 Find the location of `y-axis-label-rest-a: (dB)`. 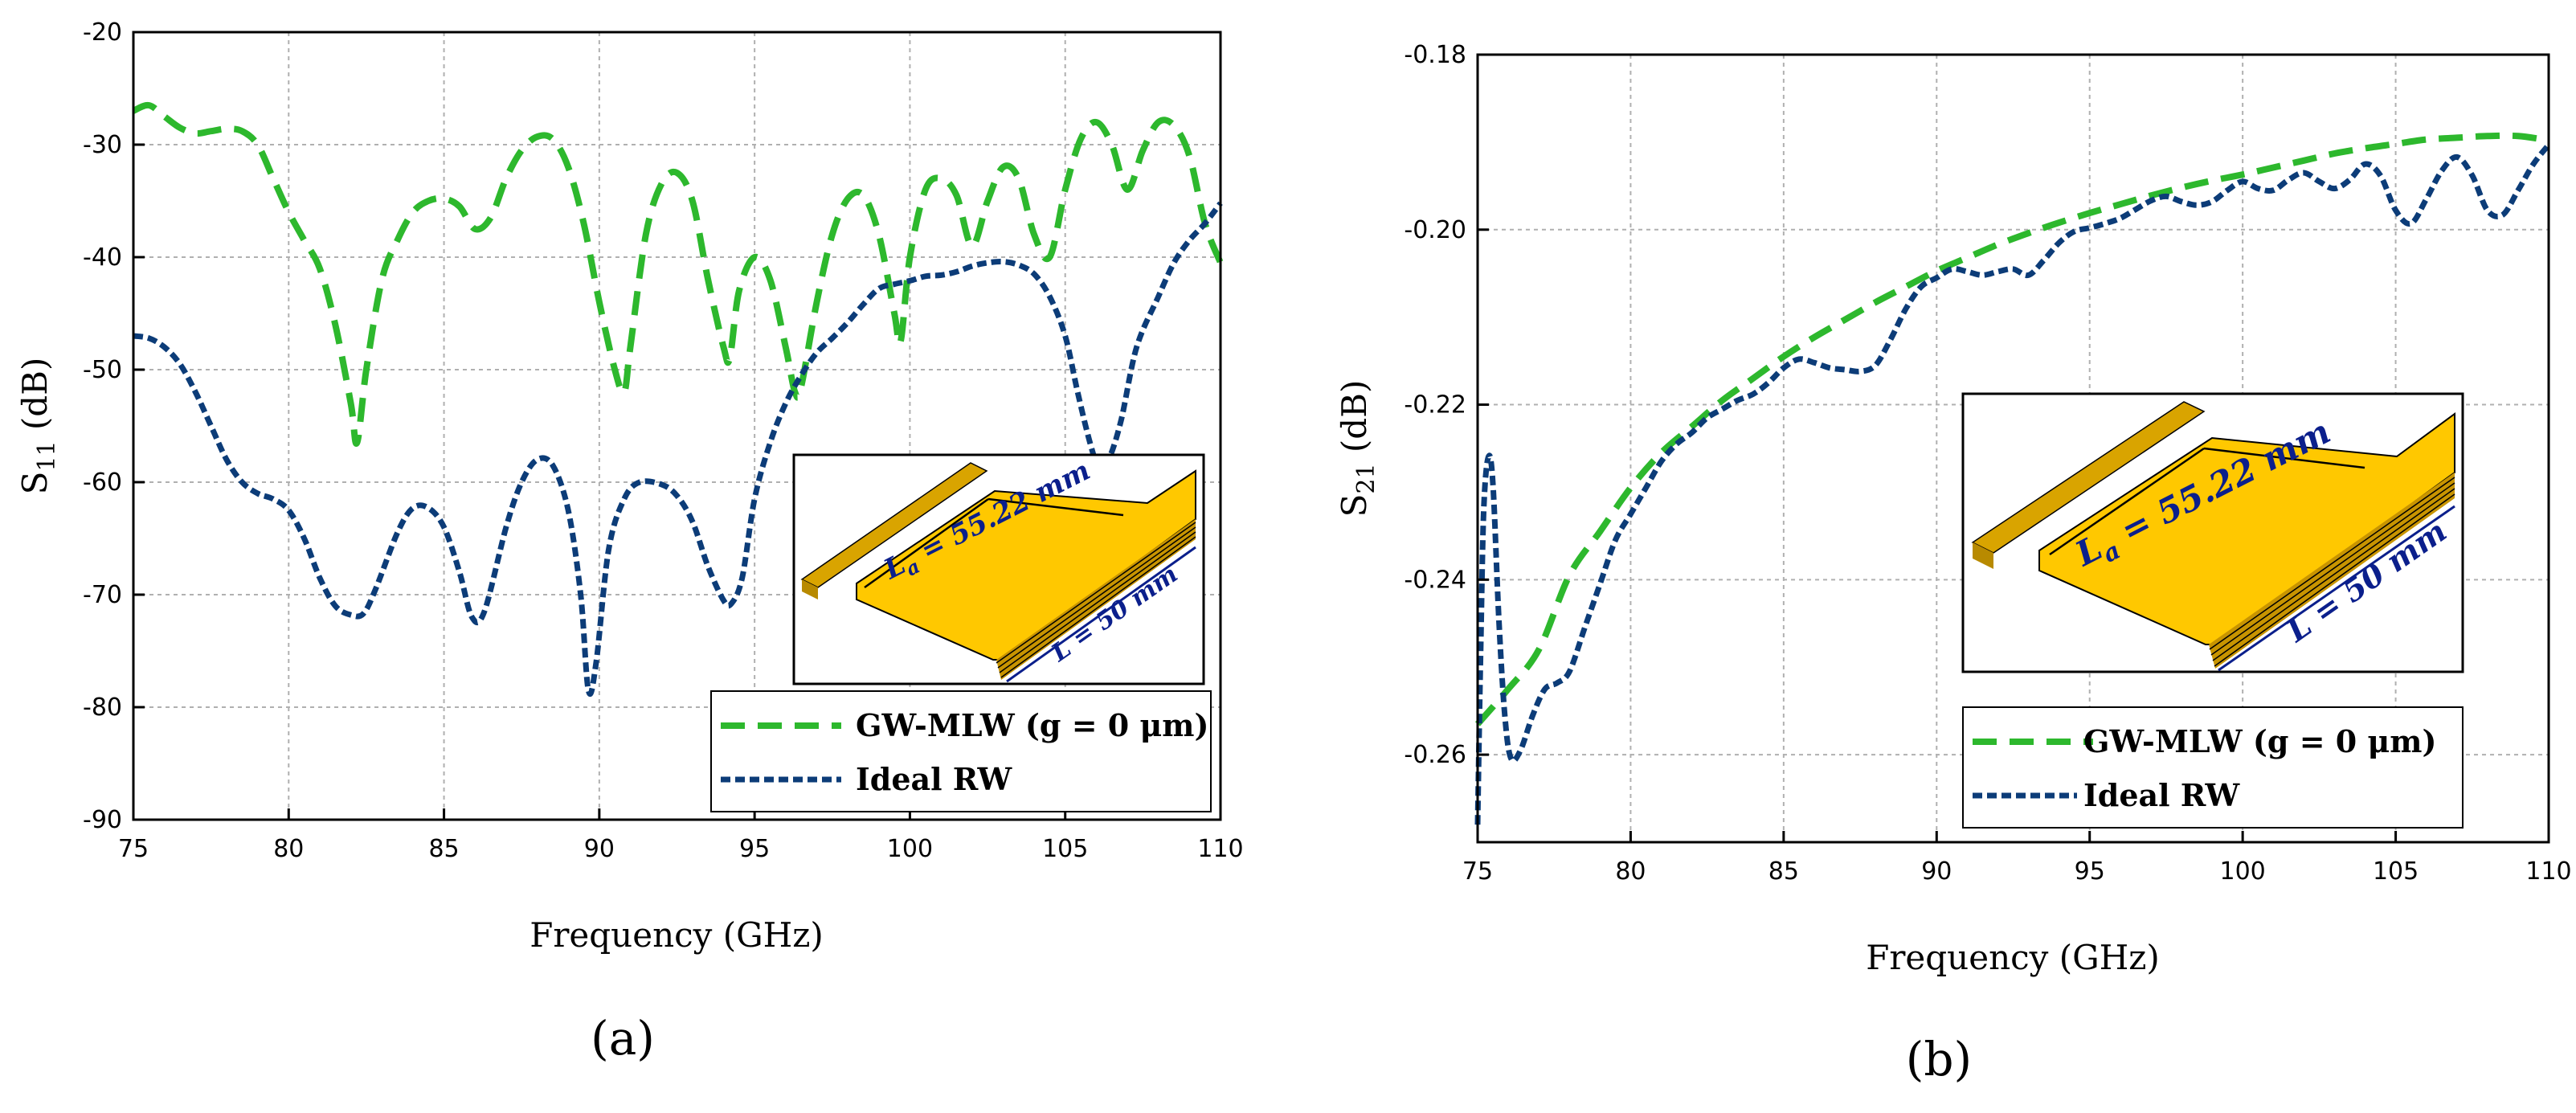

y-axis-label-rest-a: (dB) is located at coordinates (35, 399).